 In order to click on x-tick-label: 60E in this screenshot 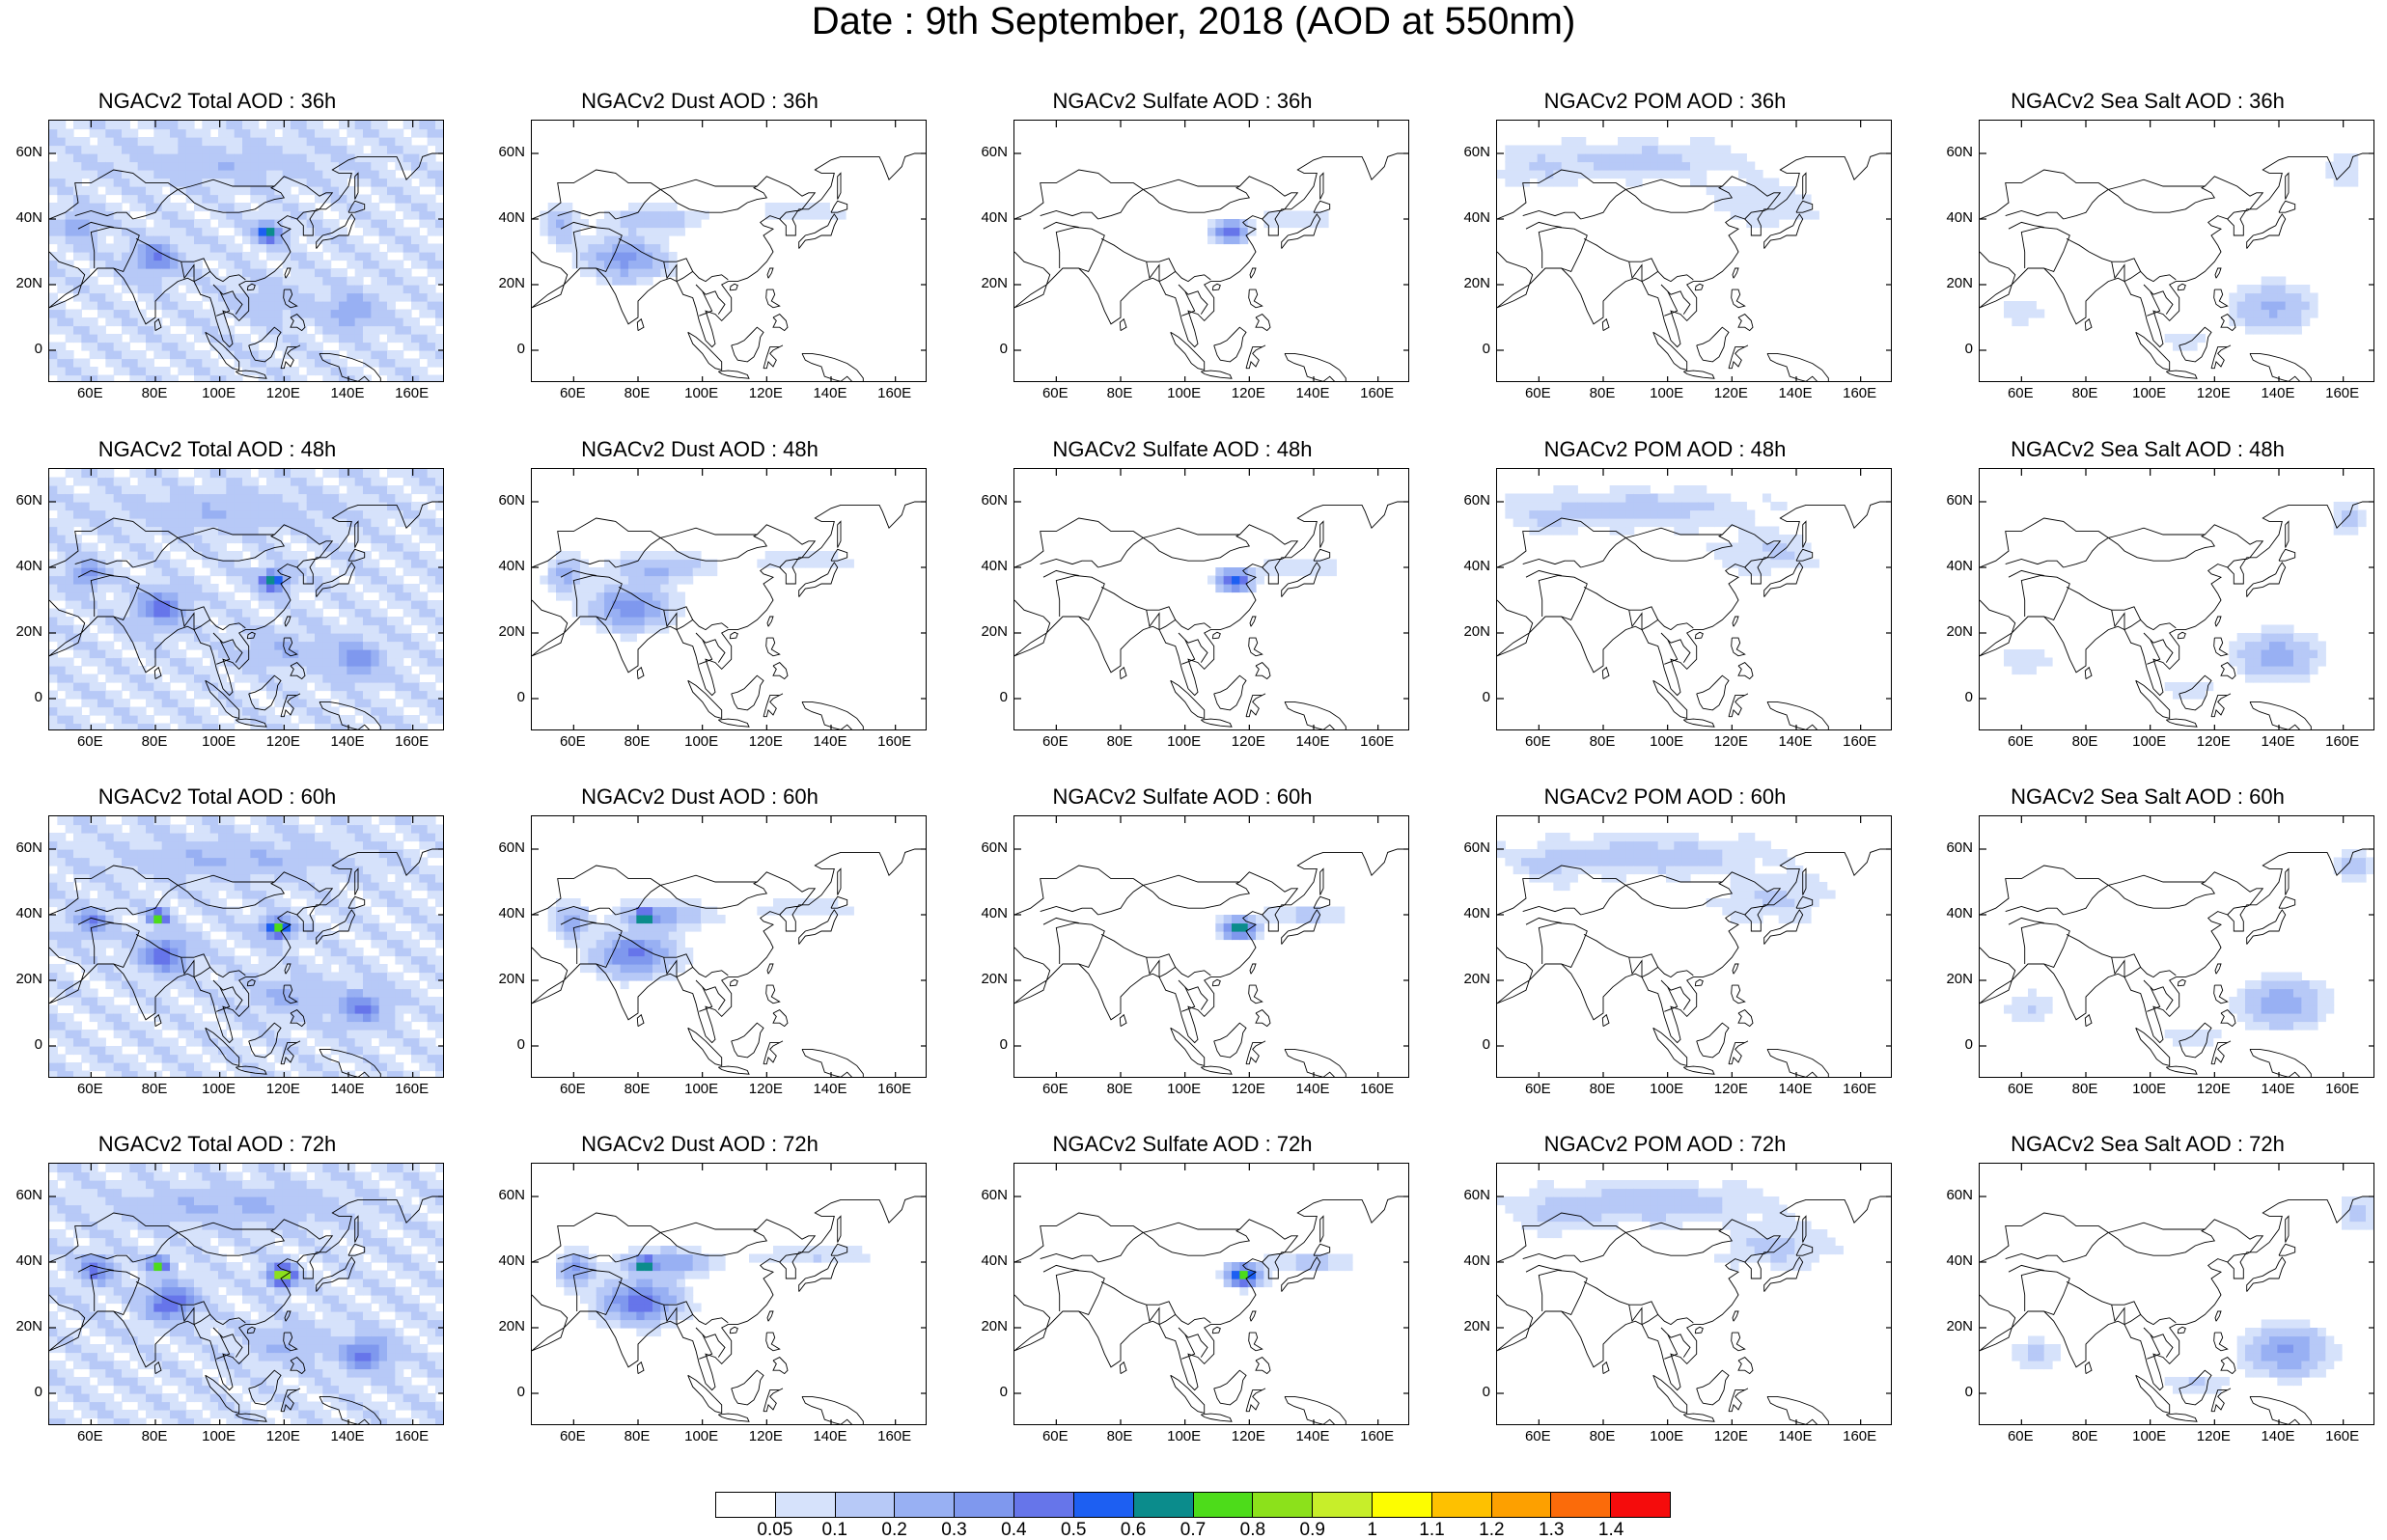, I will do `click(2020, 741)`.